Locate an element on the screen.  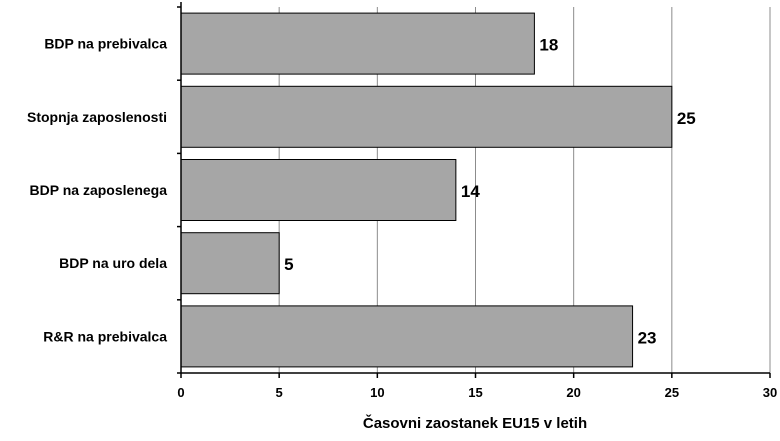
x-tick-label-30: 30 is located at coordinates (770, 392).